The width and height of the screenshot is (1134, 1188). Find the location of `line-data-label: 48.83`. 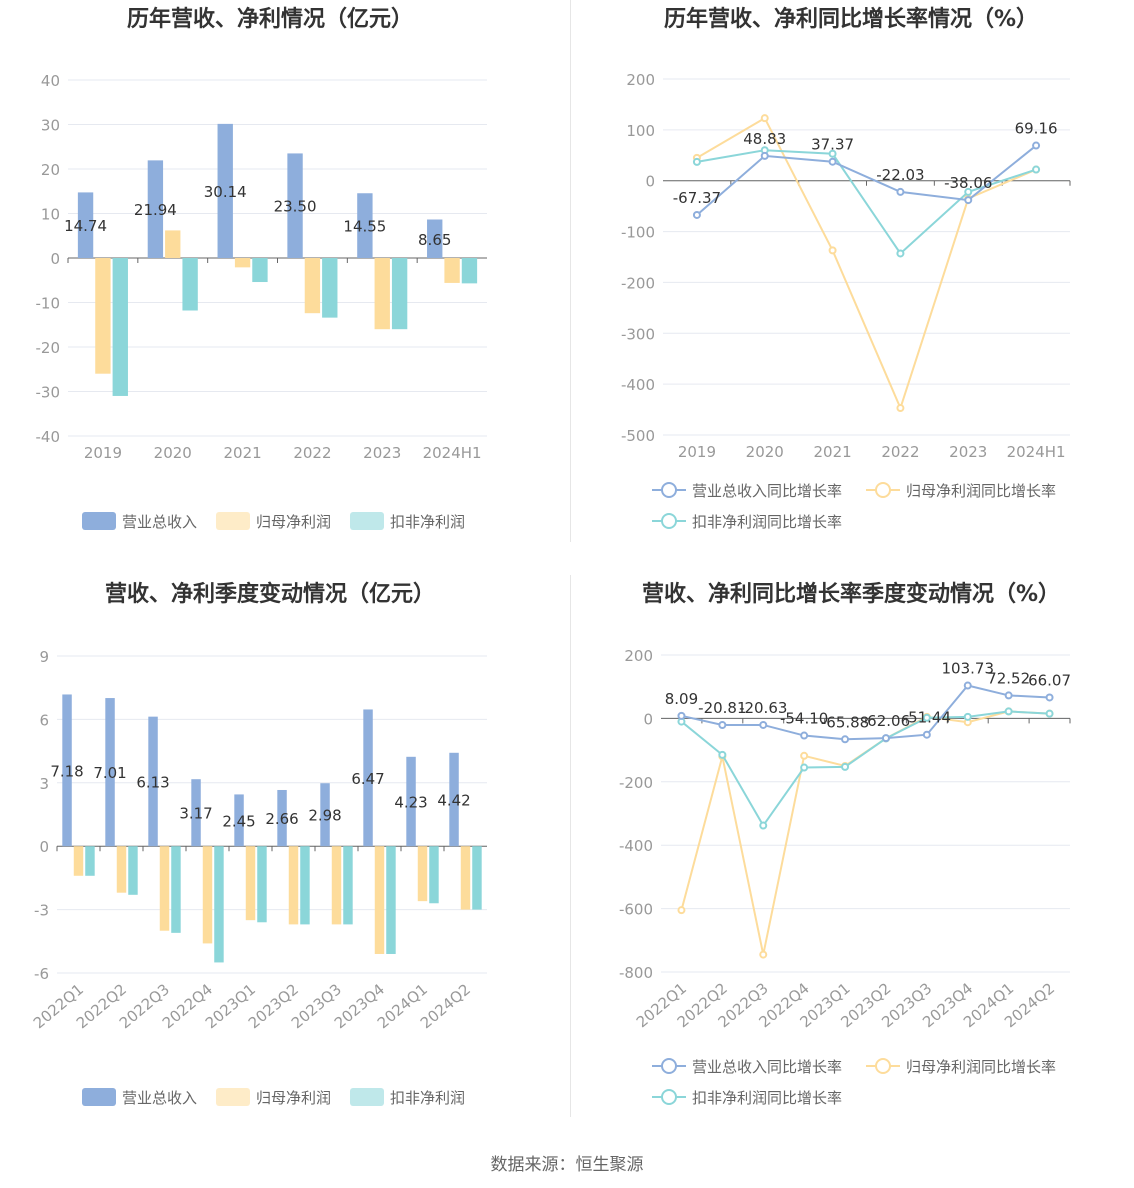

line-data-label: 48.83 is located at coordinates (764, 139).